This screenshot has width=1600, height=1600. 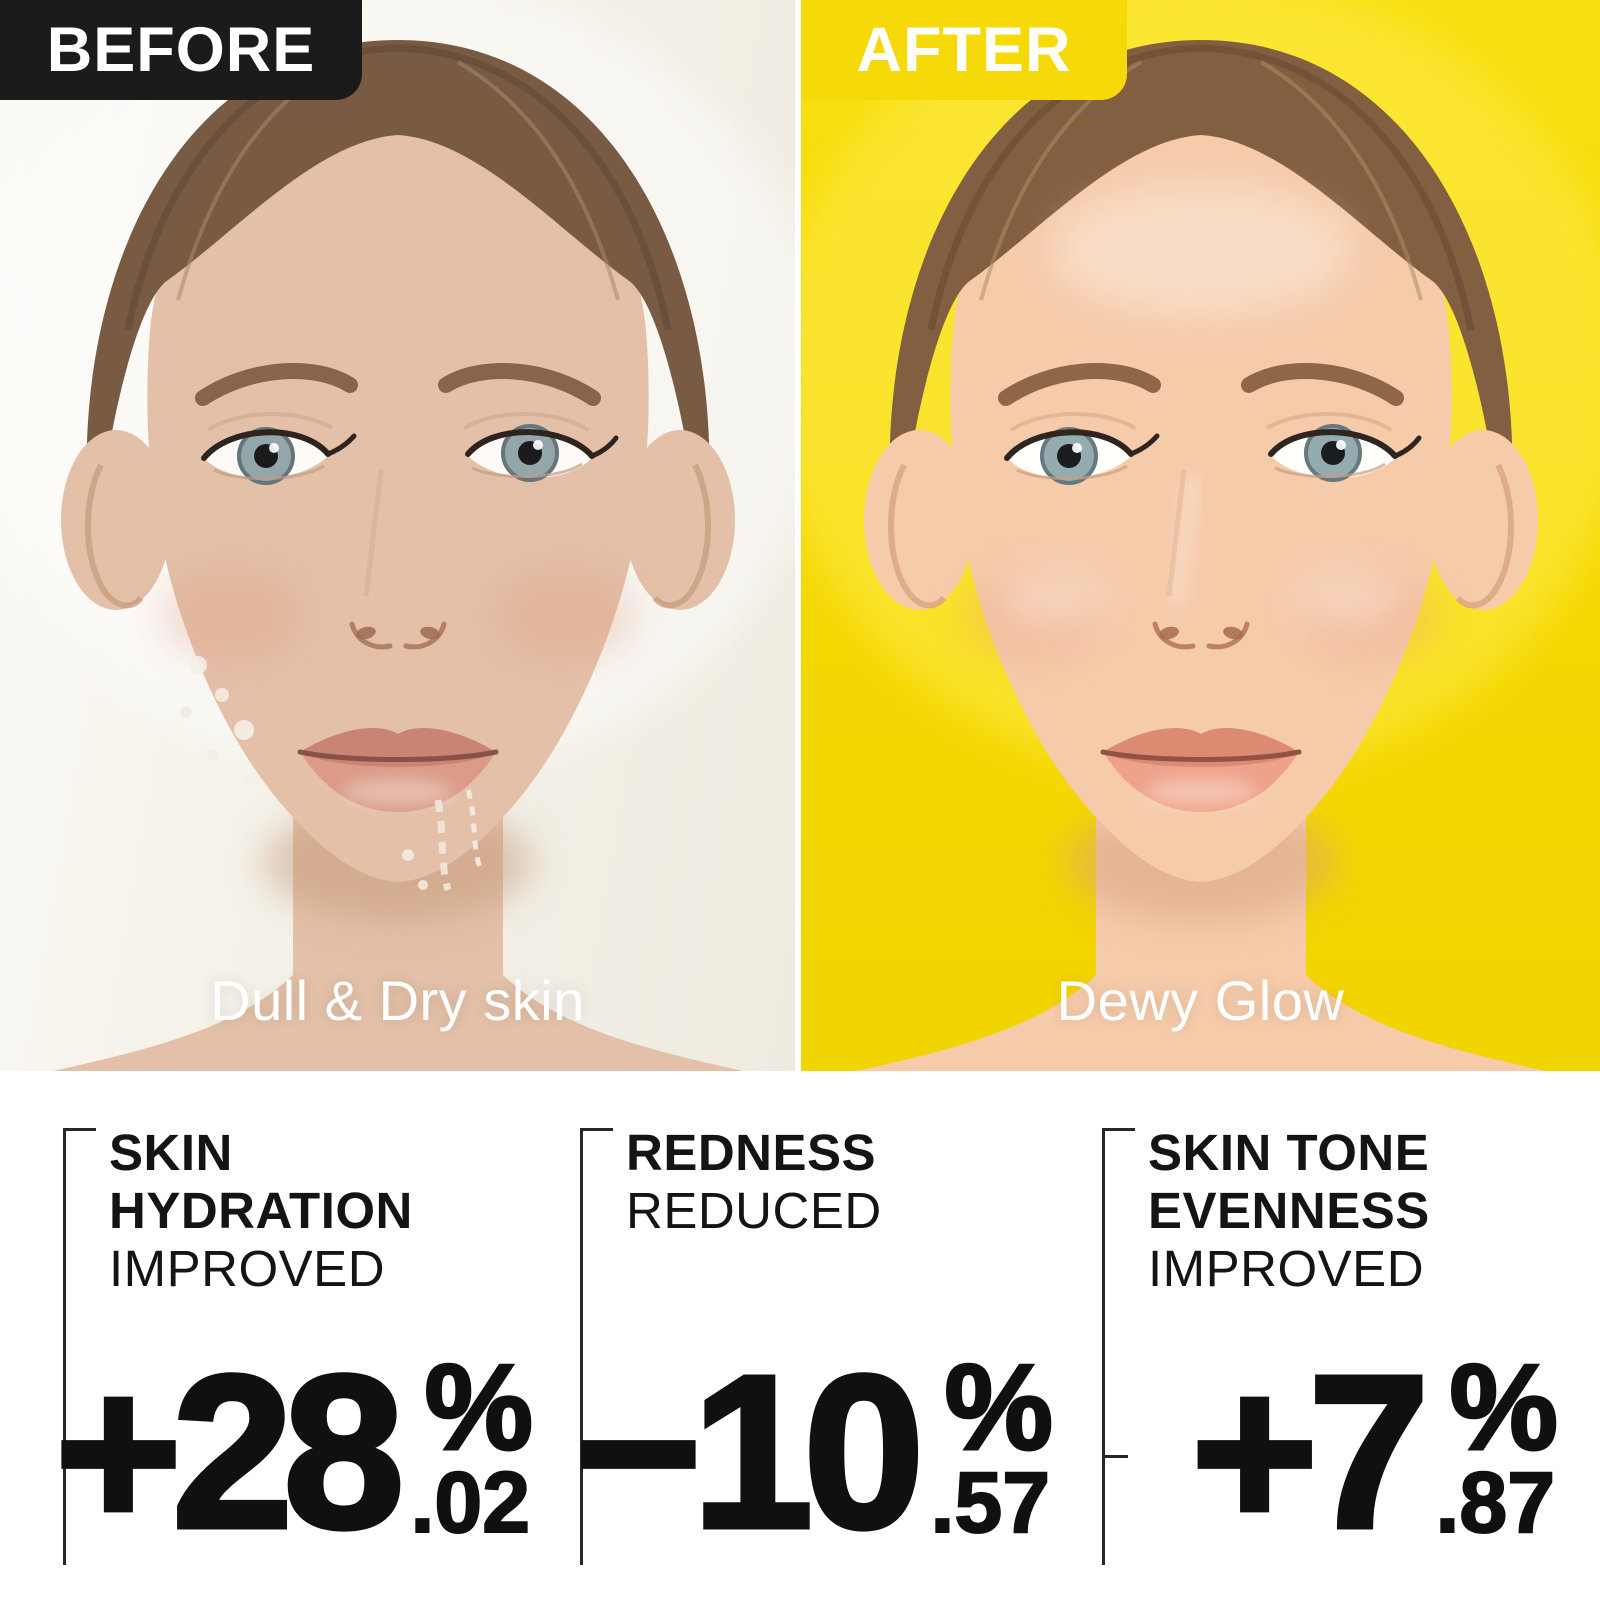 What do you see at coordinates (229, 1452) in the screenshot?
I see `stat-value-main: +28` at bounding box center [229, 1452].